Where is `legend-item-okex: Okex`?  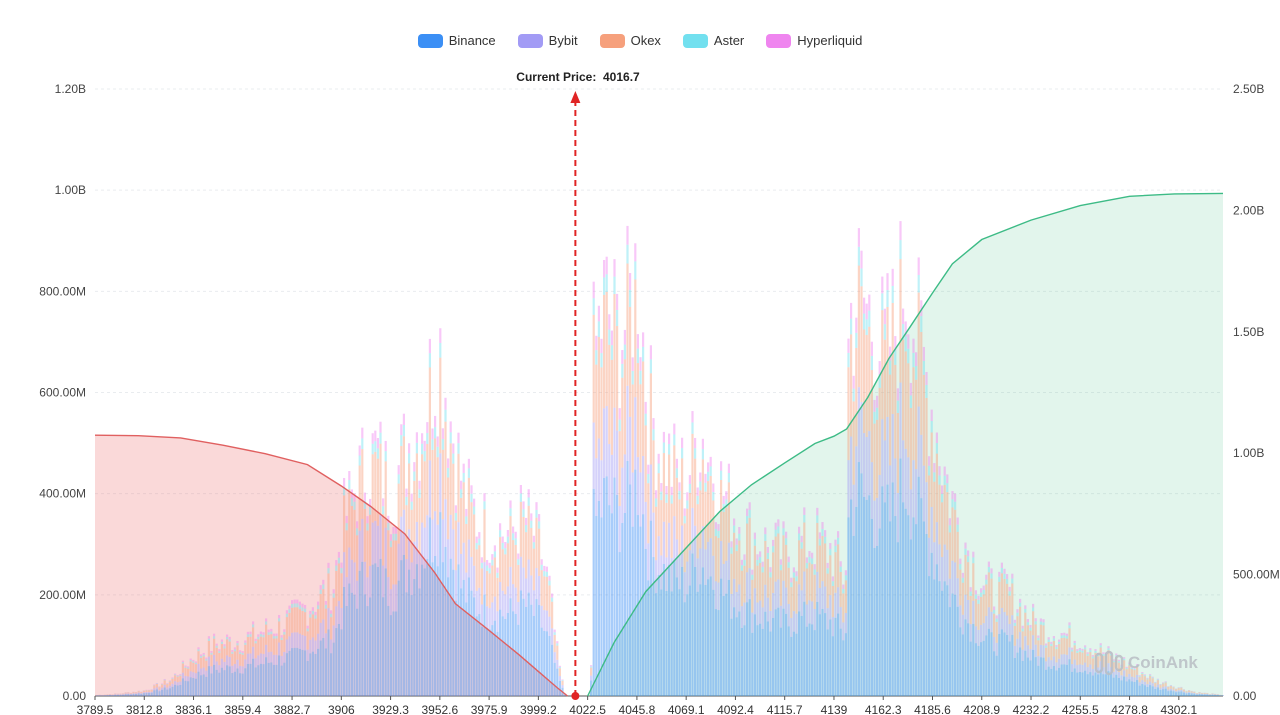 legend-item-okex: Okex is located at coordinates (630, 40).